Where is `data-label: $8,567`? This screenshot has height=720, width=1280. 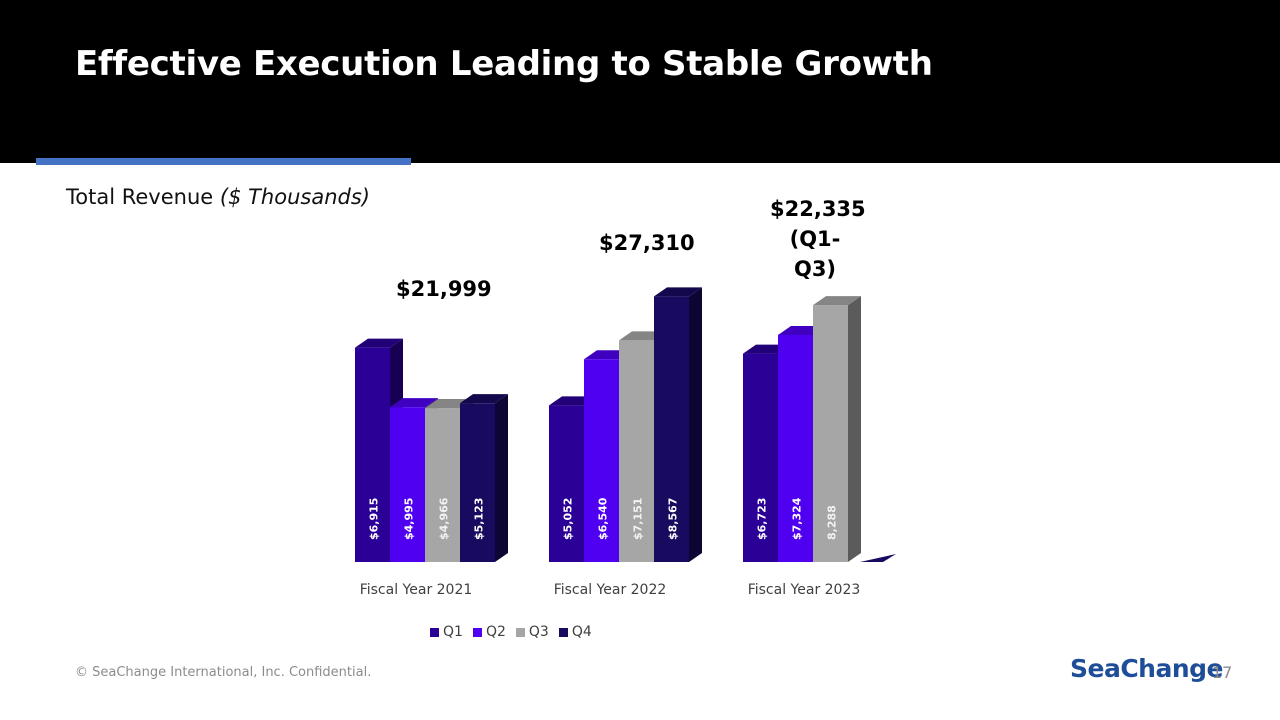
data-label: $8,567 is located at coordinates (673, 519).